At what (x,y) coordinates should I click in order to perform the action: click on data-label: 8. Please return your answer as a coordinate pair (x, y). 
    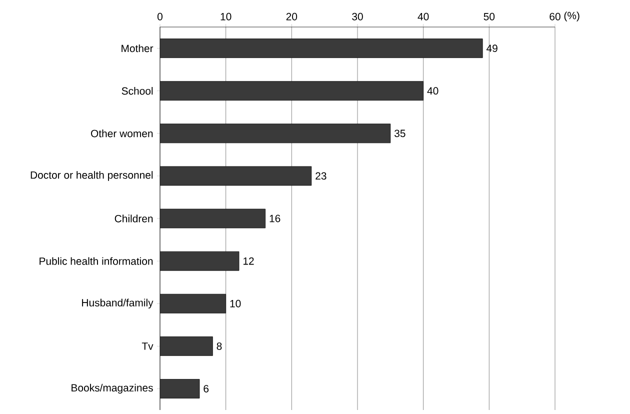
    Looking at the image, I should click on (219, 346).